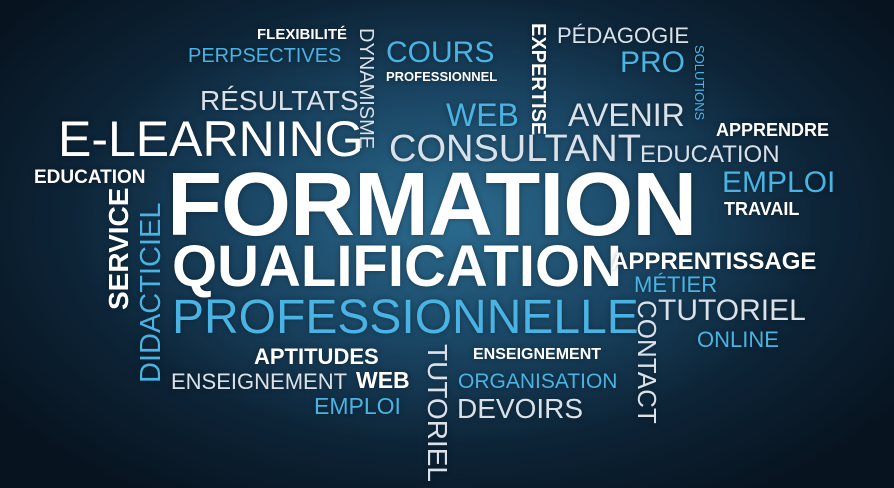 This screenshot has width=894, height=488. I want to click on word-aptitudes: APTITUDES, so click(316, 356).